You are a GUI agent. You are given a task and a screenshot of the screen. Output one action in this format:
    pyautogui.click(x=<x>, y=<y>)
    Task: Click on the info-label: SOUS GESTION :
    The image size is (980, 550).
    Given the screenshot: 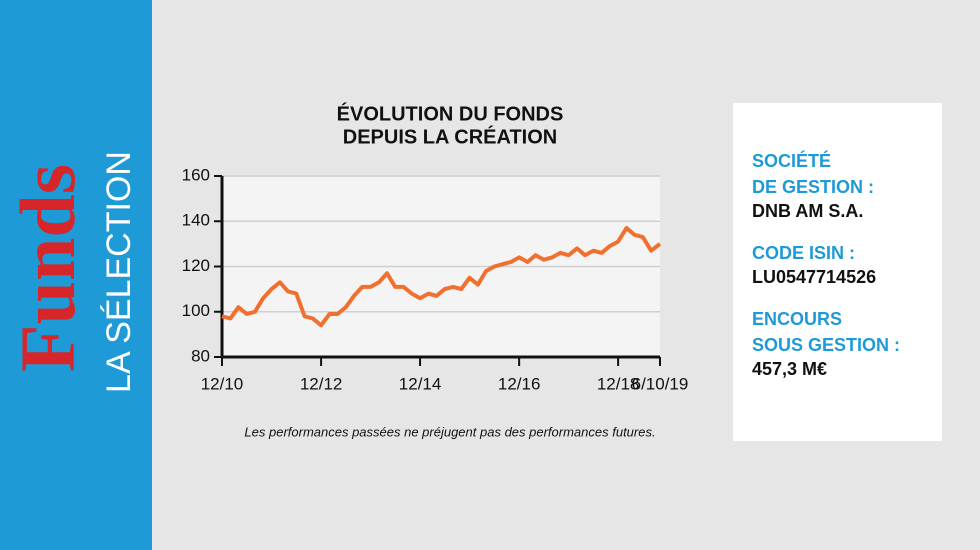 What is the action you would take?
    pyautogui.click(x=826, y=345)
    